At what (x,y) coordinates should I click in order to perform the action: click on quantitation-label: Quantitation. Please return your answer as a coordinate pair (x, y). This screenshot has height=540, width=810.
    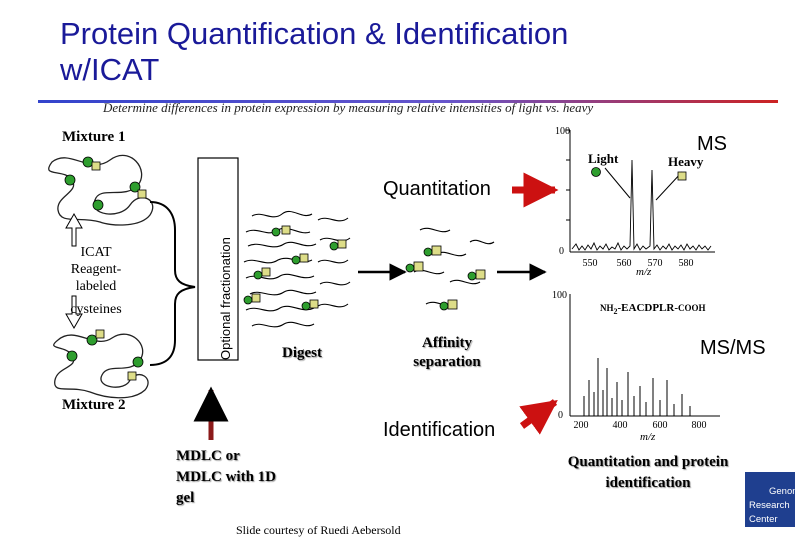
    Looking at the image, I should click on (437, 189).